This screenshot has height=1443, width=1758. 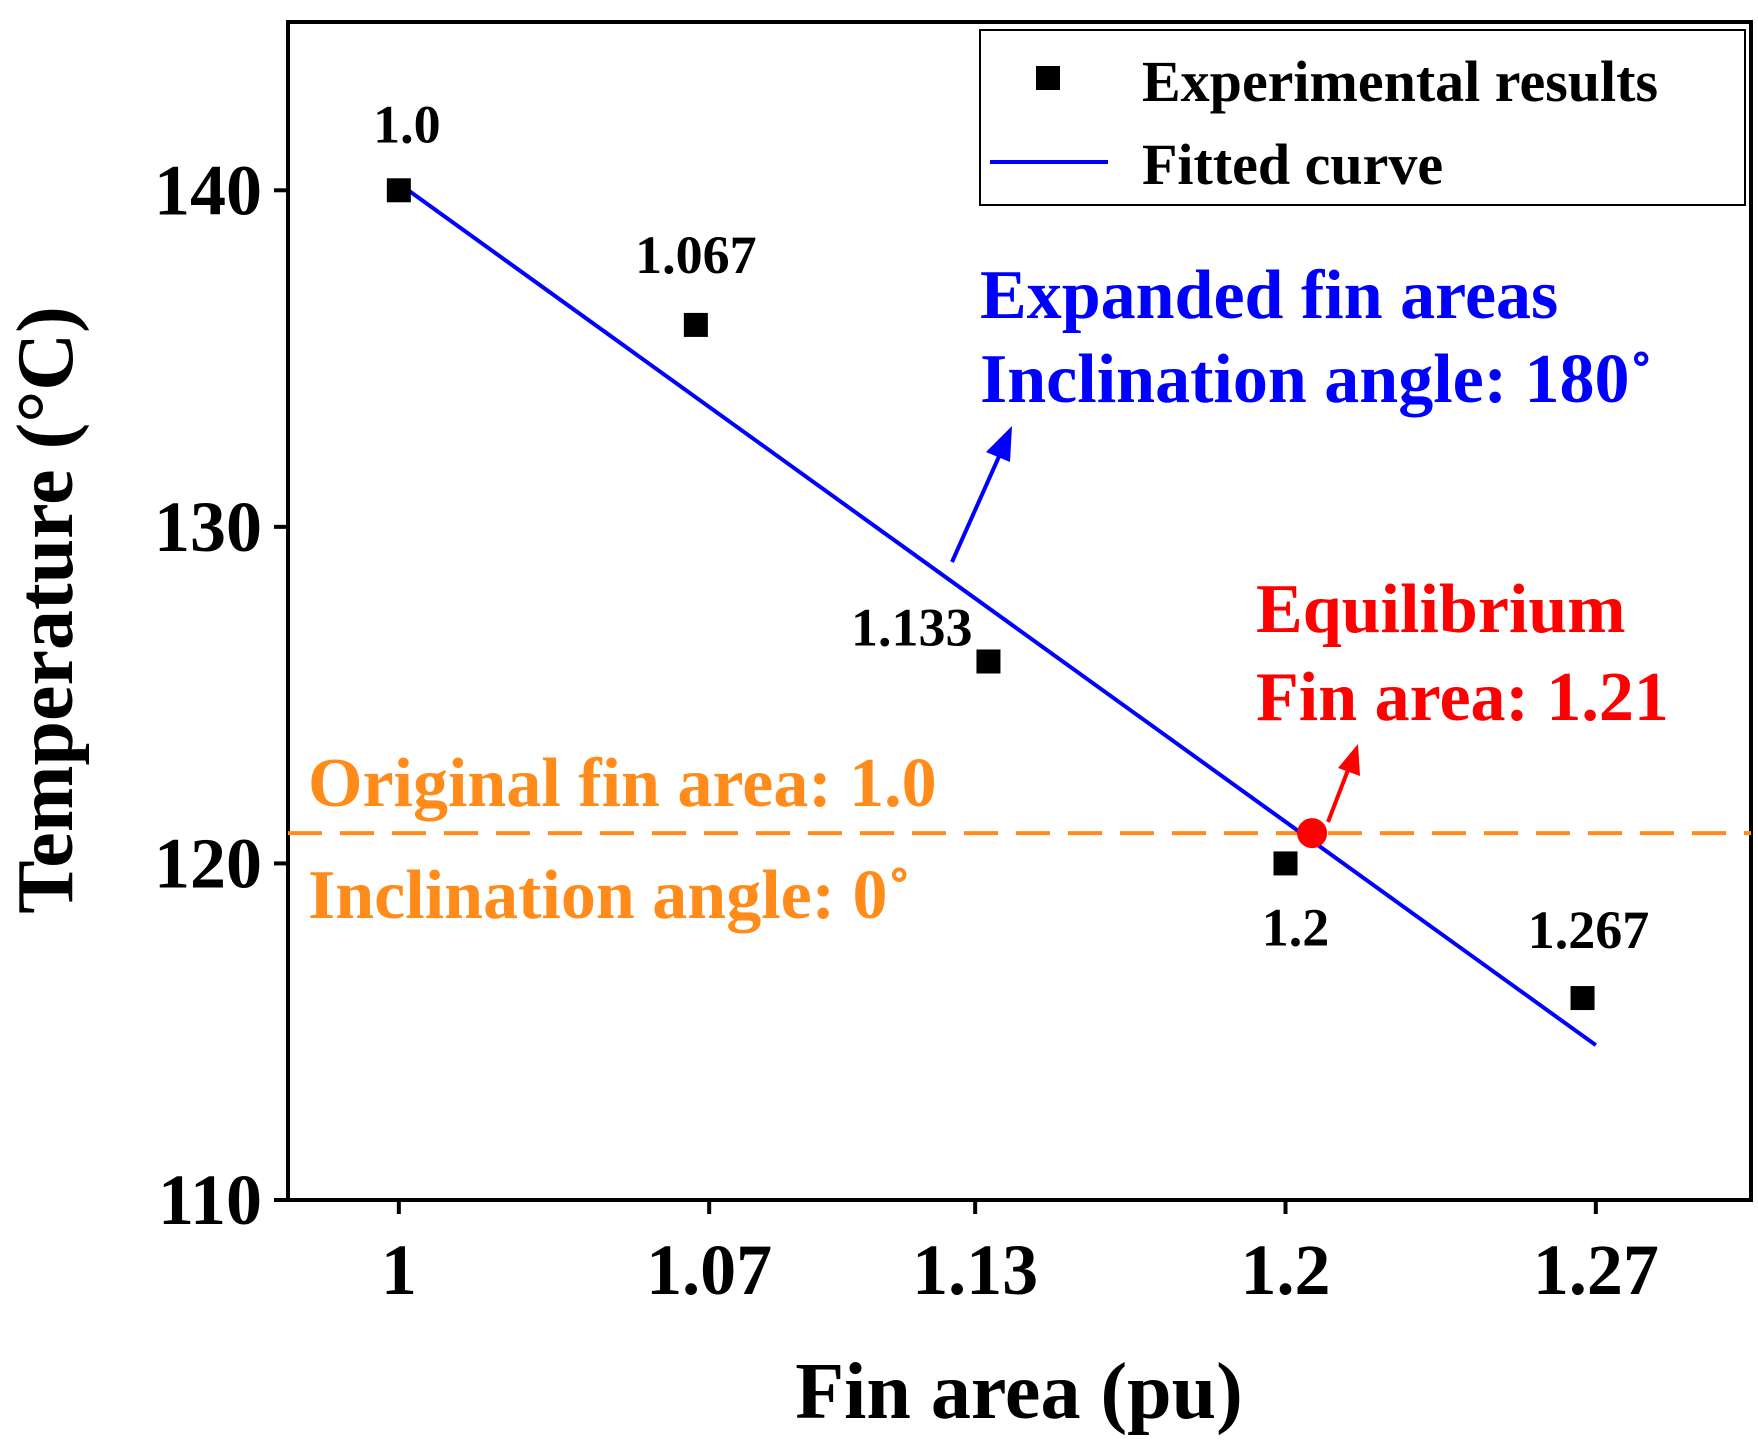 What do you see at coordinates (1018, 1392) in the screenshot?
I see `x-axis-label: Fin area (pu)` at bounding box center [1018, 1392].